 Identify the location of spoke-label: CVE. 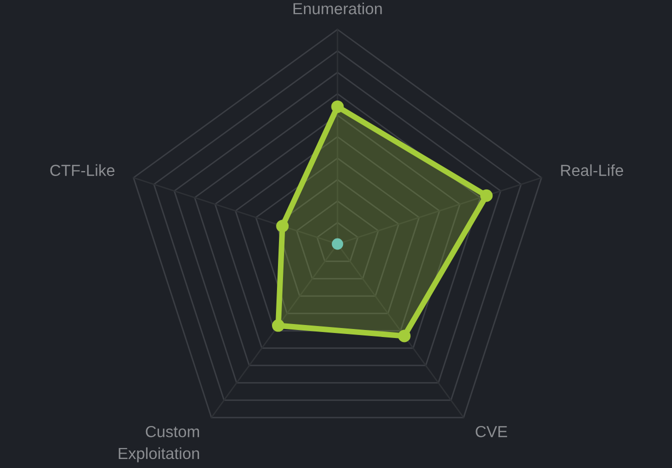
(492, 432).